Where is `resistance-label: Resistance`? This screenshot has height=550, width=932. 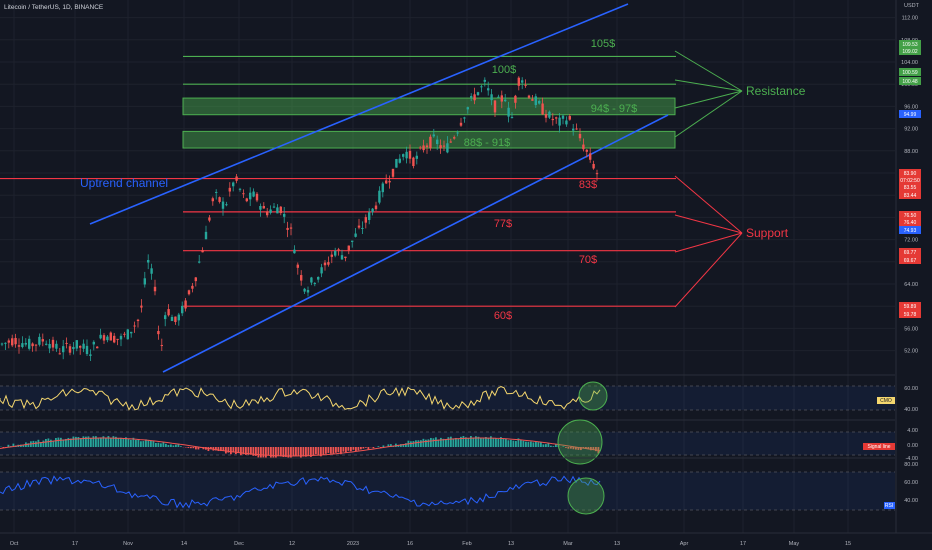
resistance-label: Resistance is located at coordinates (776, 91).